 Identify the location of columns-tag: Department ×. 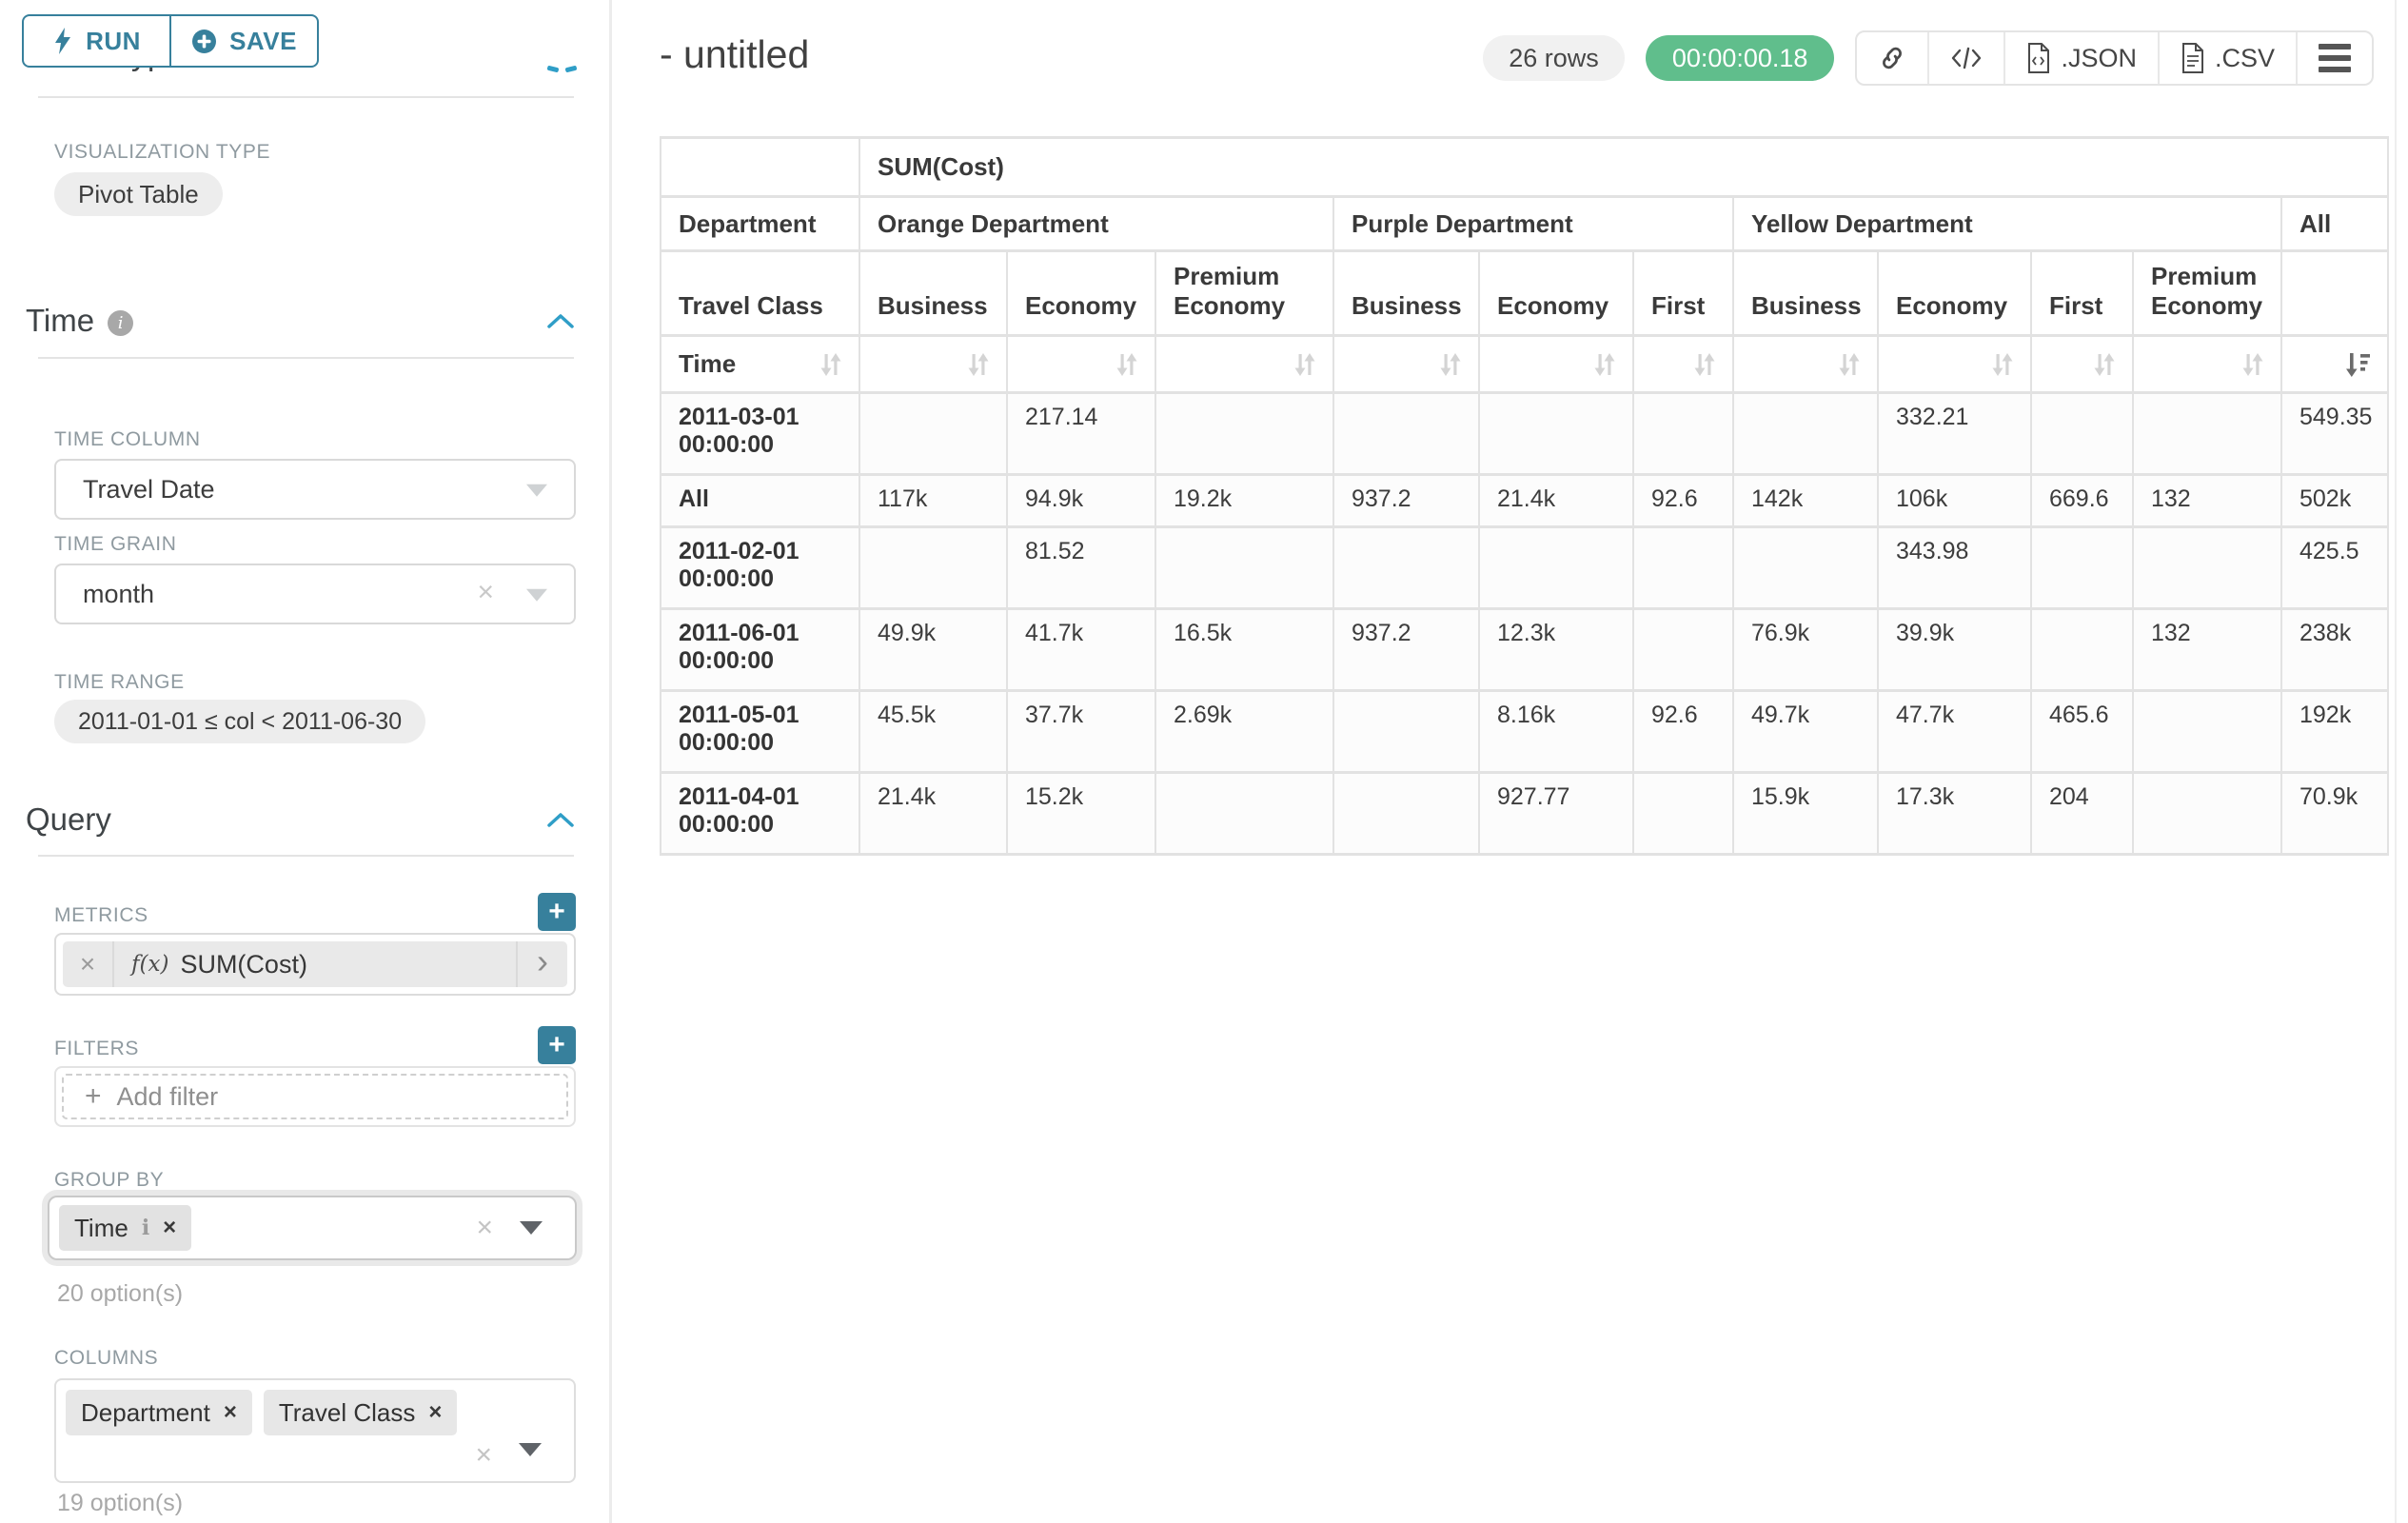
(159, 1412).